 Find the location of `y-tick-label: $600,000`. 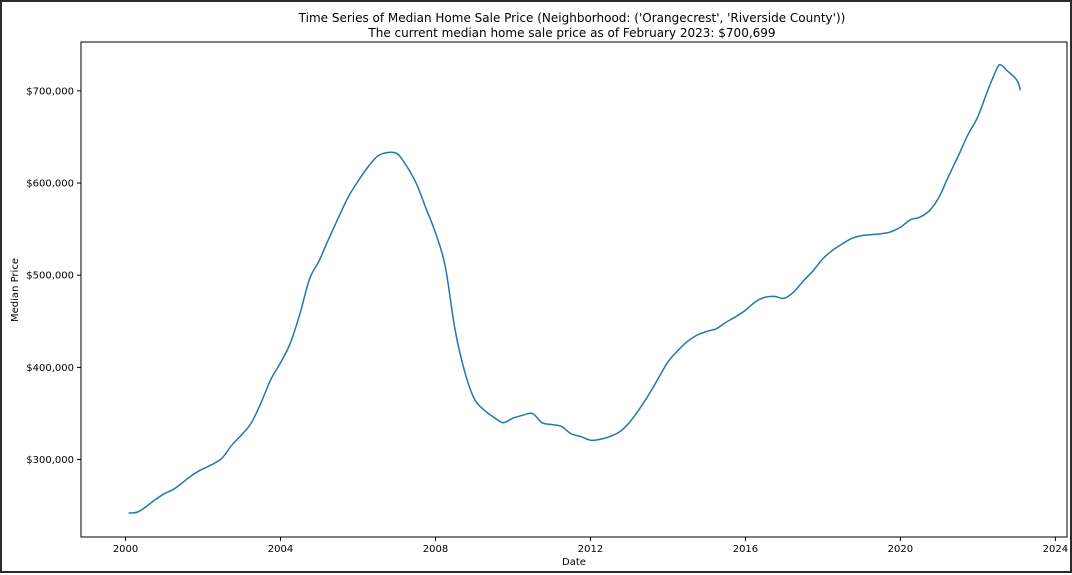

y-tick-label: $600,000 is located at coordinates (50, 184).